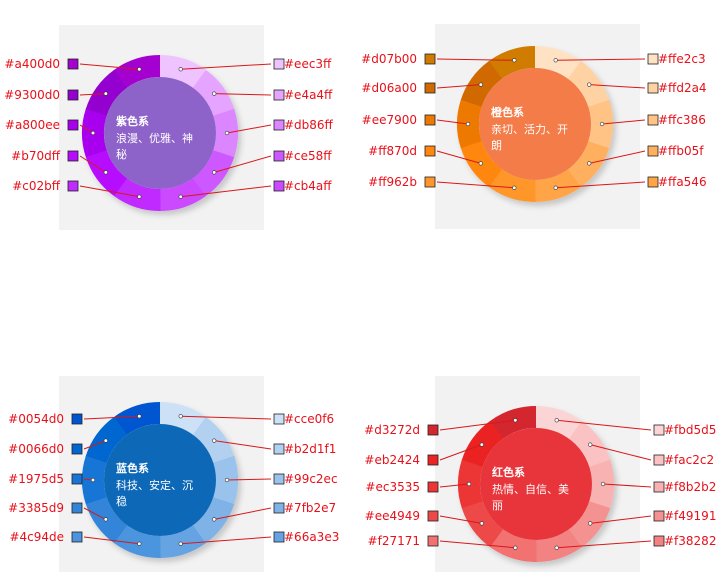 Image resolution: width=723 pixels, height=572 pixels. What do you see at coordinates (32, 64) in the screenshot?
I see `hex-label: #a400d0` at bounding box center [32, 64].